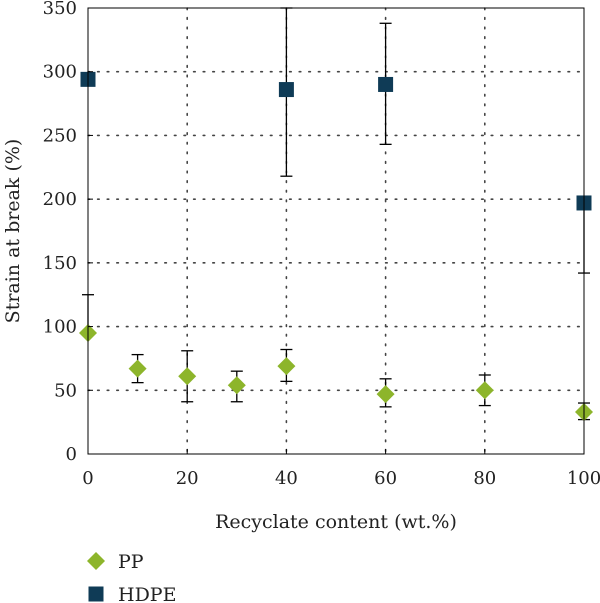  Describe the element at coordinates (341, 469) in the screenshot. I see `x-axis-ticks: 0 20 40 60 80 100` at that location.